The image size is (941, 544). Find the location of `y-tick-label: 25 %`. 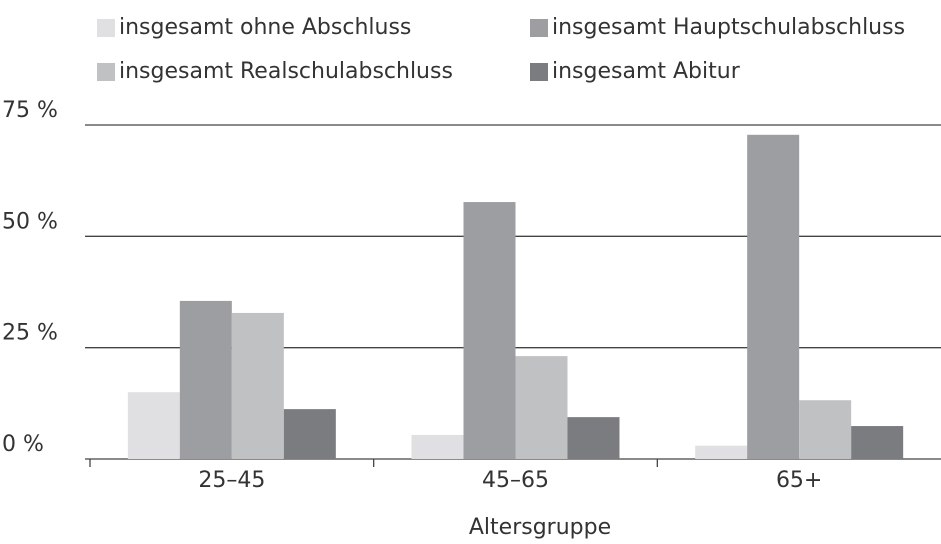

y-tick-label: 25 % is located at coordinates (30, 333).